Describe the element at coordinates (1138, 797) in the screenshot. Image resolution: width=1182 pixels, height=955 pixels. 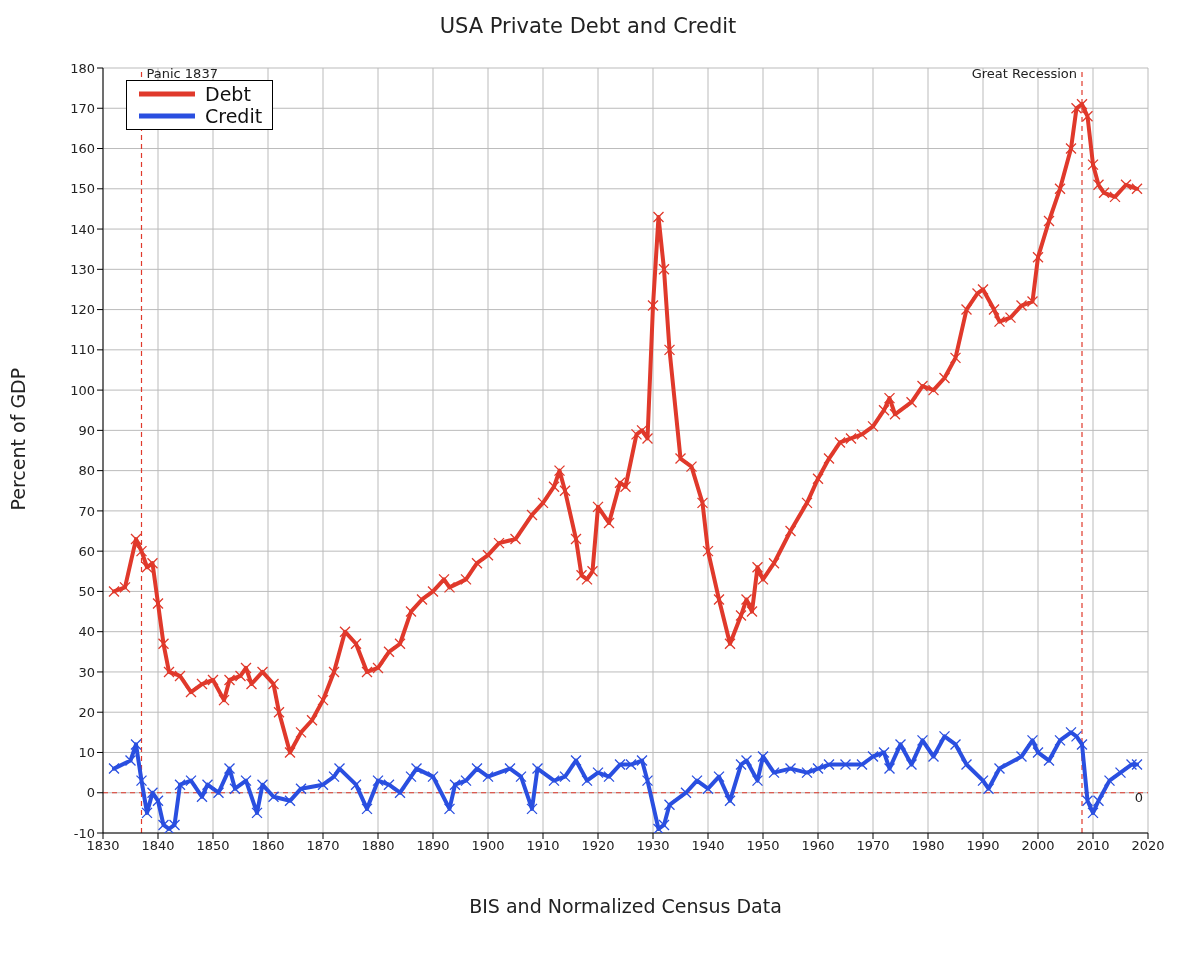
I see `ref-line-label: 0` at that location.